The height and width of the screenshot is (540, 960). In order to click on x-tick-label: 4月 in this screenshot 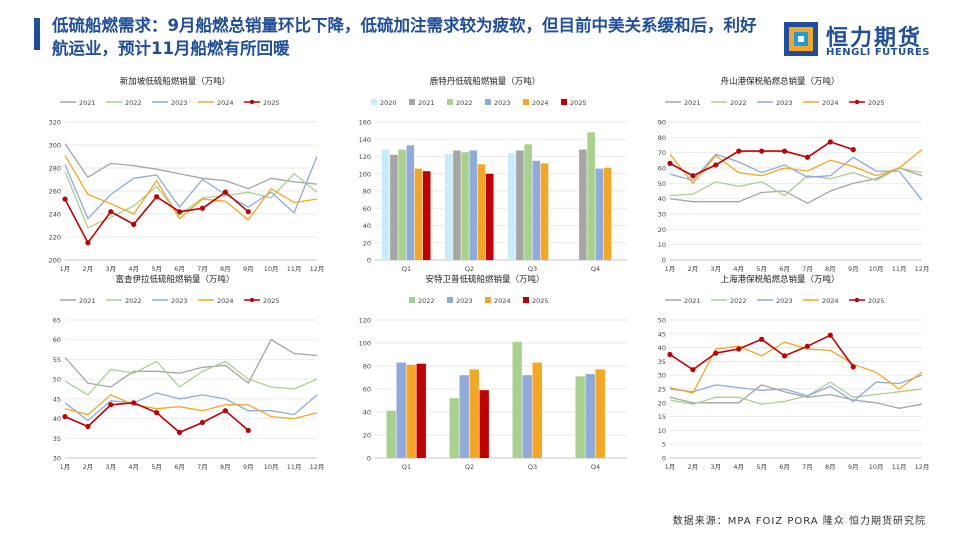, I will do `click(133, 269)`.